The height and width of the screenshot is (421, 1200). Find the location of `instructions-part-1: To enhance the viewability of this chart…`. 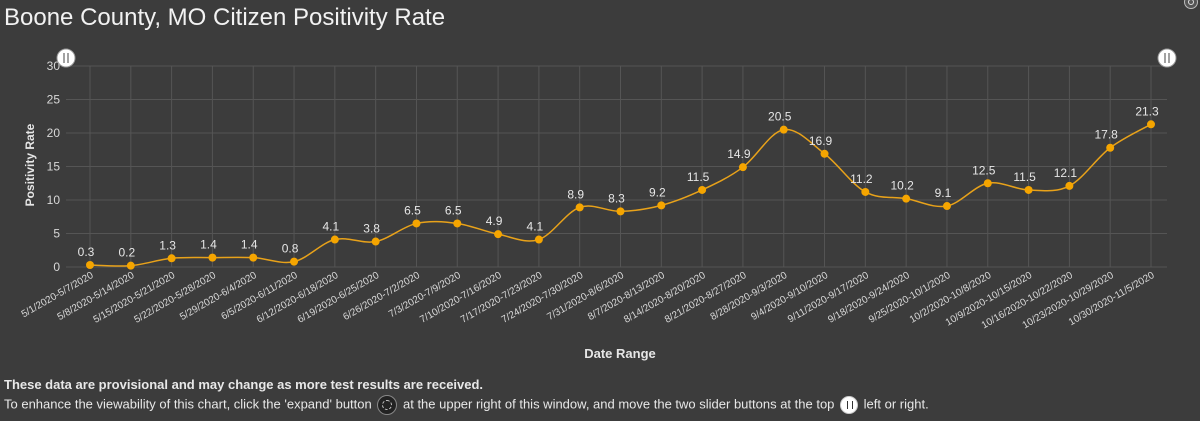

instructions-part-1: To enhance the viewability of this chart… is located at coordinates (188, 404).